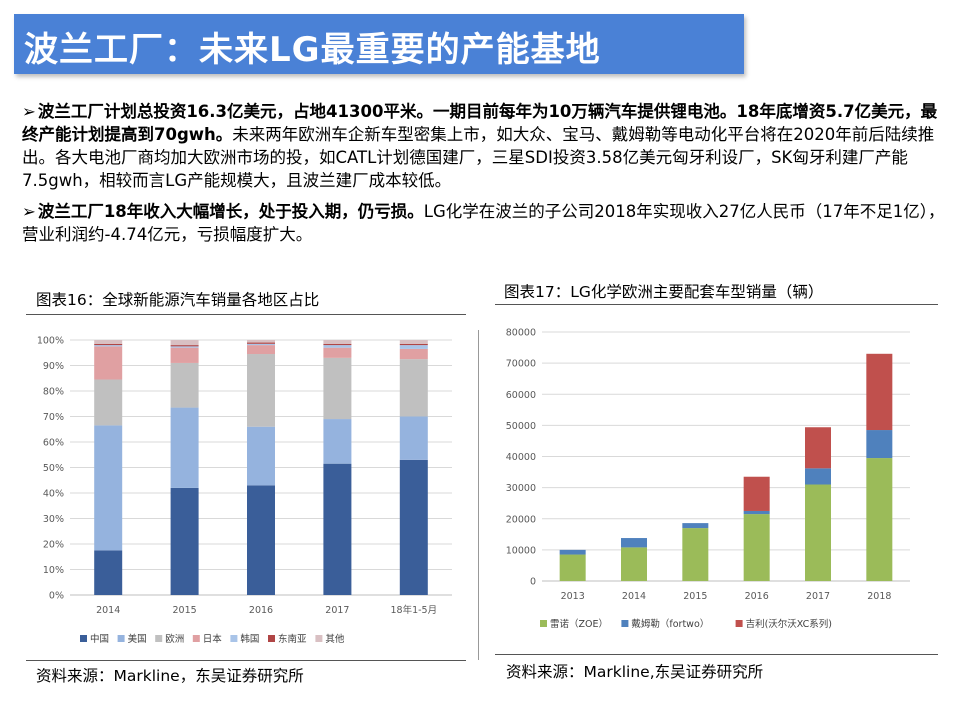 This screenshot has width=960, height=720. I want to click on bullet-2-bold: 波兰工厂18年收入大幅增长，处于投入期，仍亏损。, so click(230, 211).